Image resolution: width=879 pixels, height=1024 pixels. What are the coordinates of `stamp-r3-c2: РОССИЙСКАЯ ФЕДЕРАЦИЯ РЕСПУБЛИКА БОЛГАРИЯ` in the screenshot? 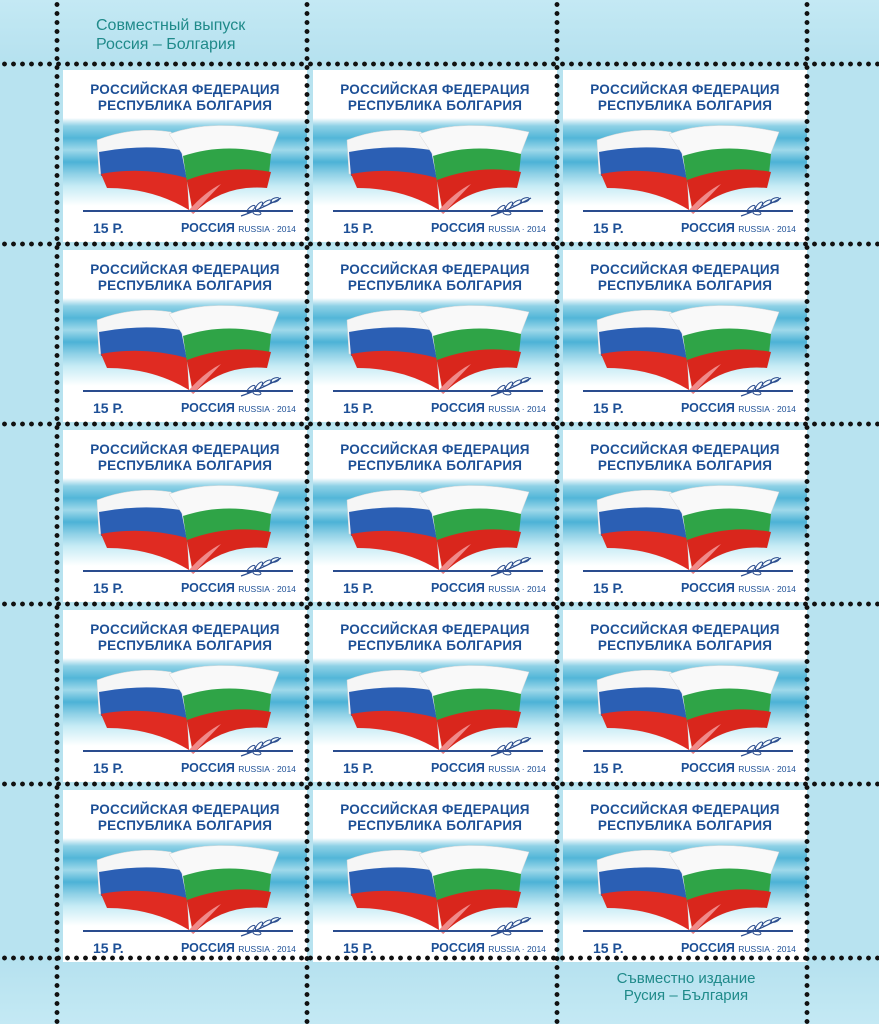 It's located at (435, 516).